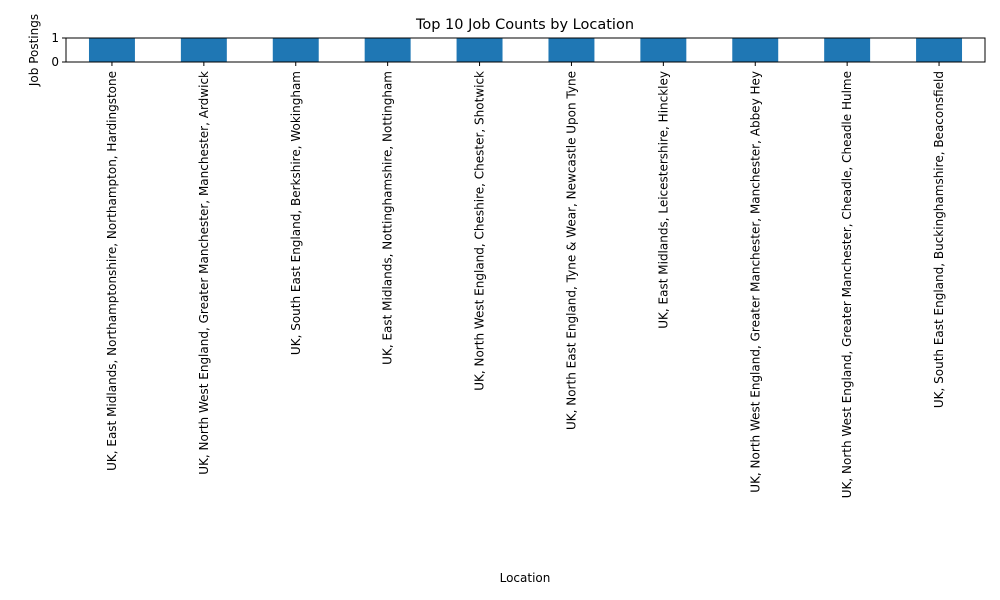  Describe the element at coordinates (524, 25) in the screenshot. I see `chart-title: Top 10 Job Counts by Location` at that location.